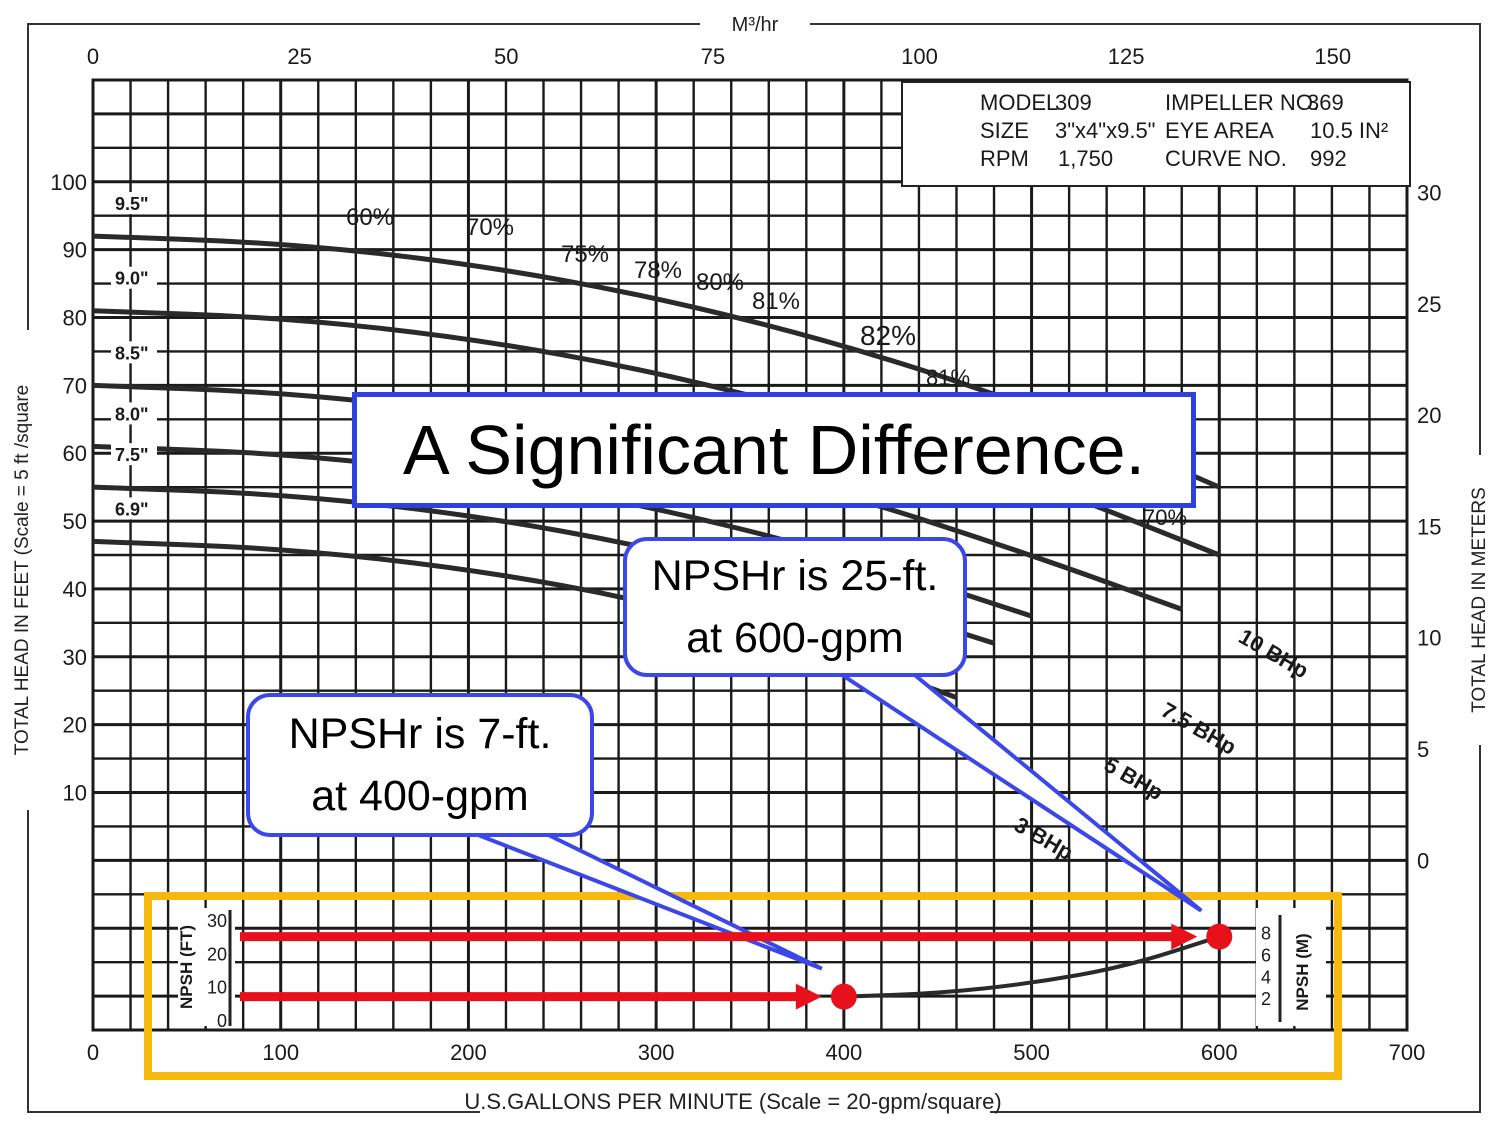 Image resolution: width=1500 pixels, height=1130 pixels. I want to click on impeller-label: 8.0", so click(132, 414).